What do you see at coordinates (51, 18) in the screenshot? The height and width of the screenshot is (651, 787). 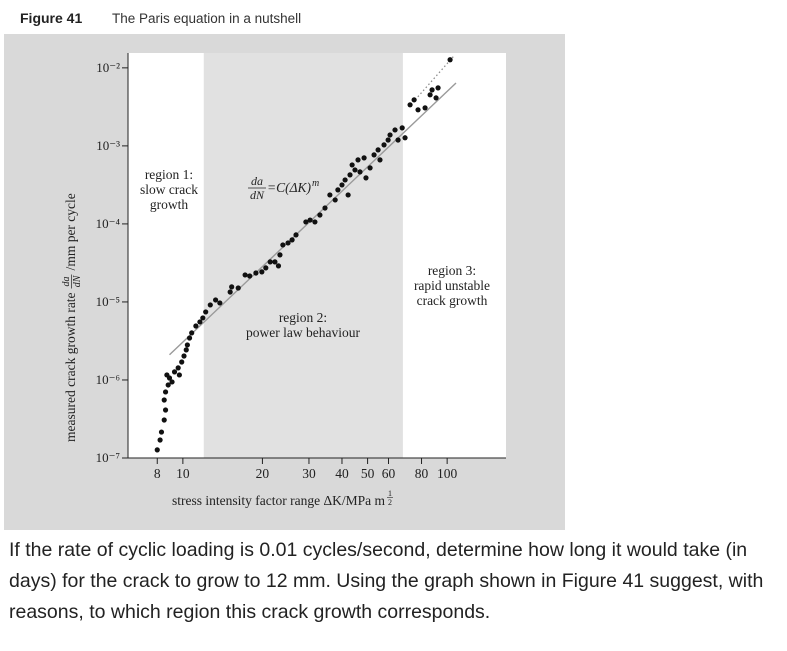 I see `figure-label: Figure 41` at bounding box center [51, 18].